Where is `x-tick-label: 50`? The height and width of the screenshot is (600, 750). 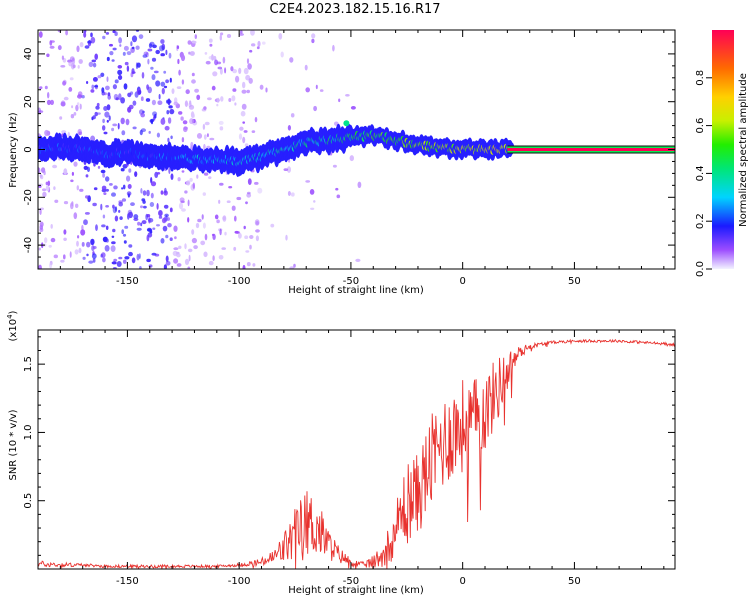
x-tick-label: 50 is located at coordinates (574, 281).